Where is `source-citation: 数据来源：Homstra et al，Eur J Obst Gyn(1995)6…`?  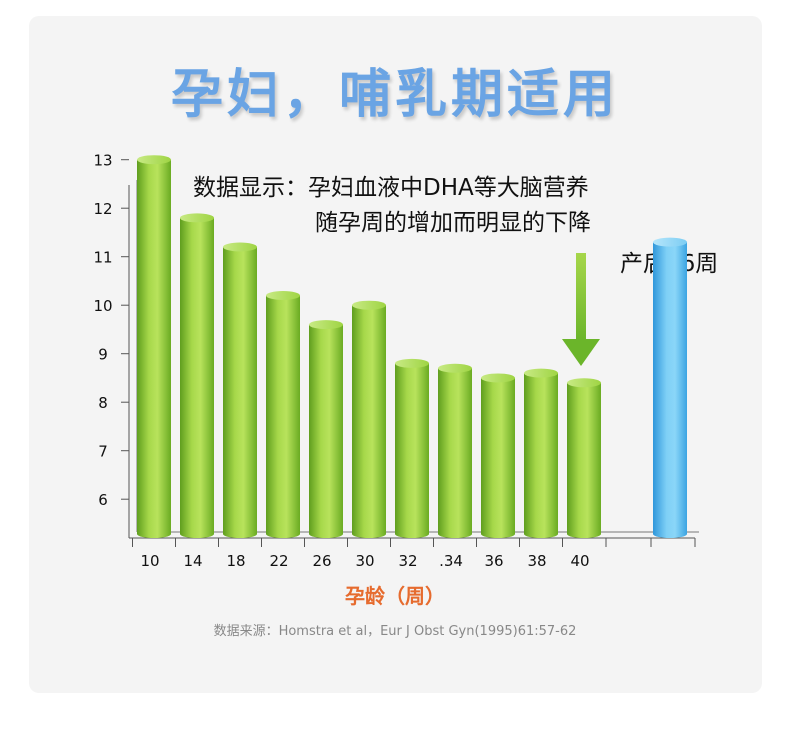 source-citation: 数据来源：Homstra et al，Eur J Obst Gyn(1995)6… is located at coordinates (395, 631).